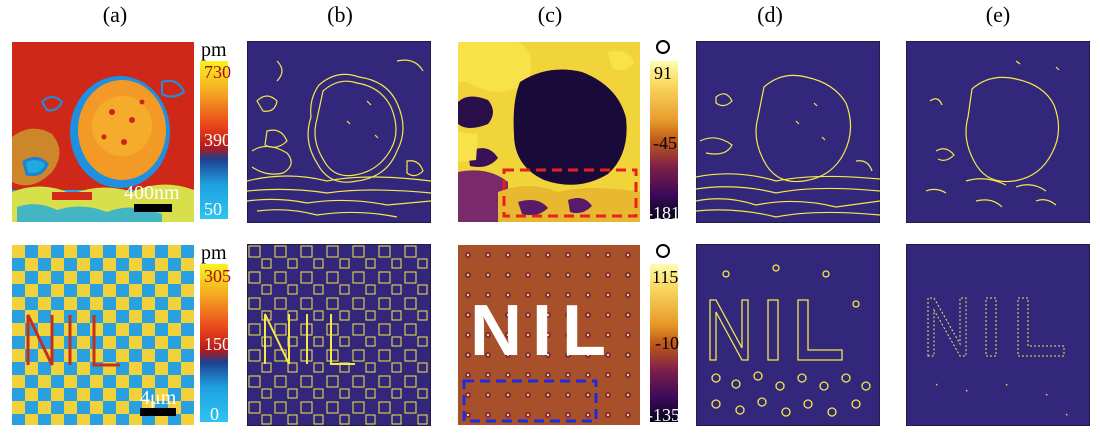 This screenshot has width=1100, height=434. What do you see at coordinates (217, 344) in the screenshot?
I see `row2-a-tick-mid: 150` at bounding box center [217, 344].